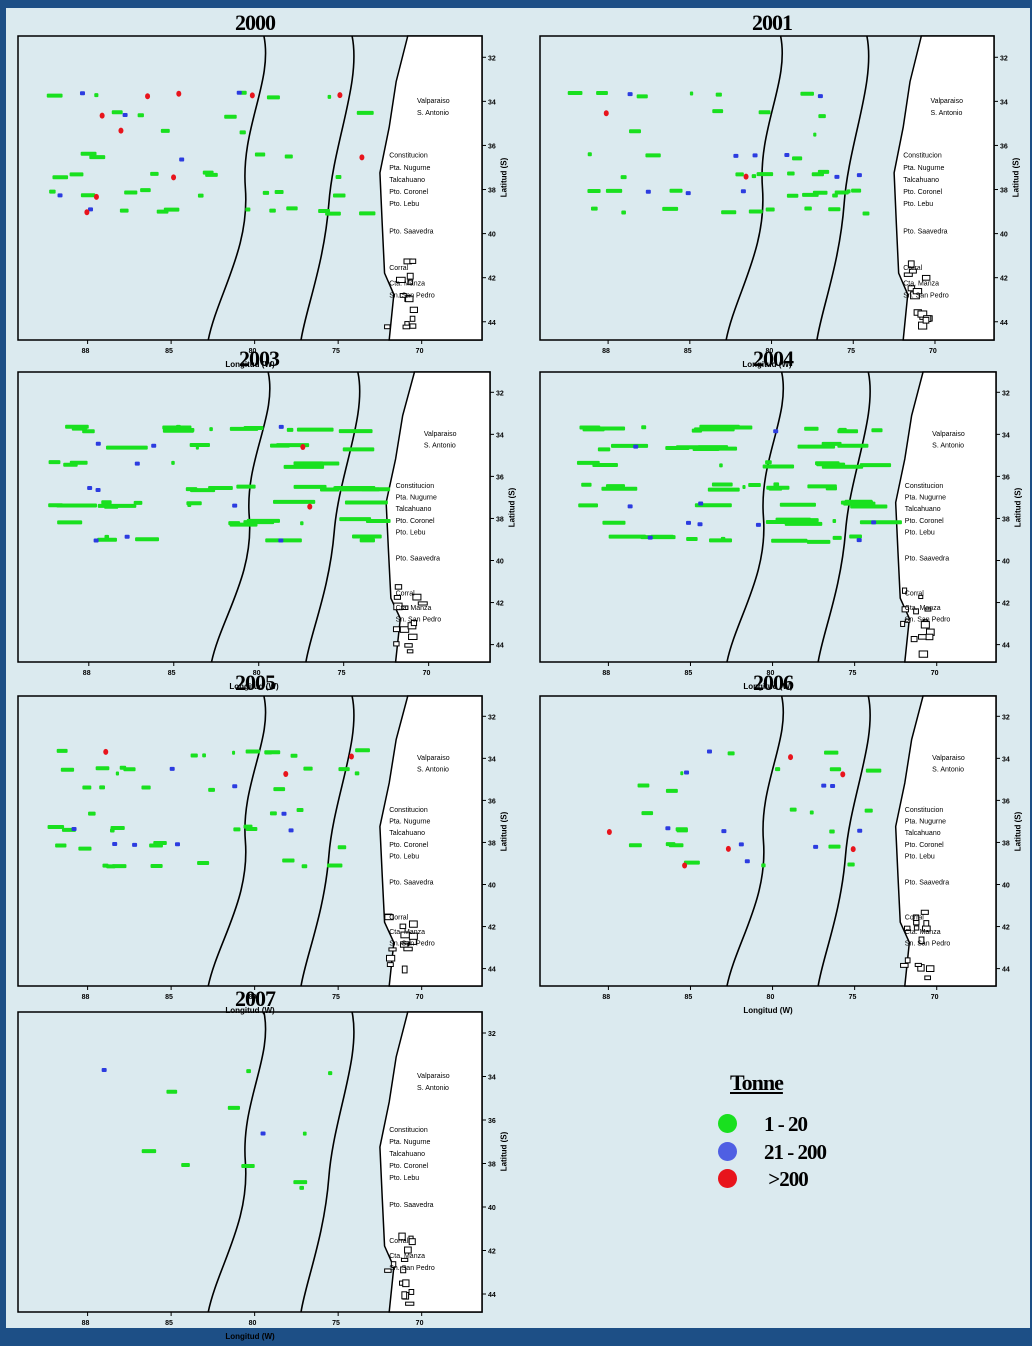  I want to click on coast-label: Valparaiso, so click(948, 758).